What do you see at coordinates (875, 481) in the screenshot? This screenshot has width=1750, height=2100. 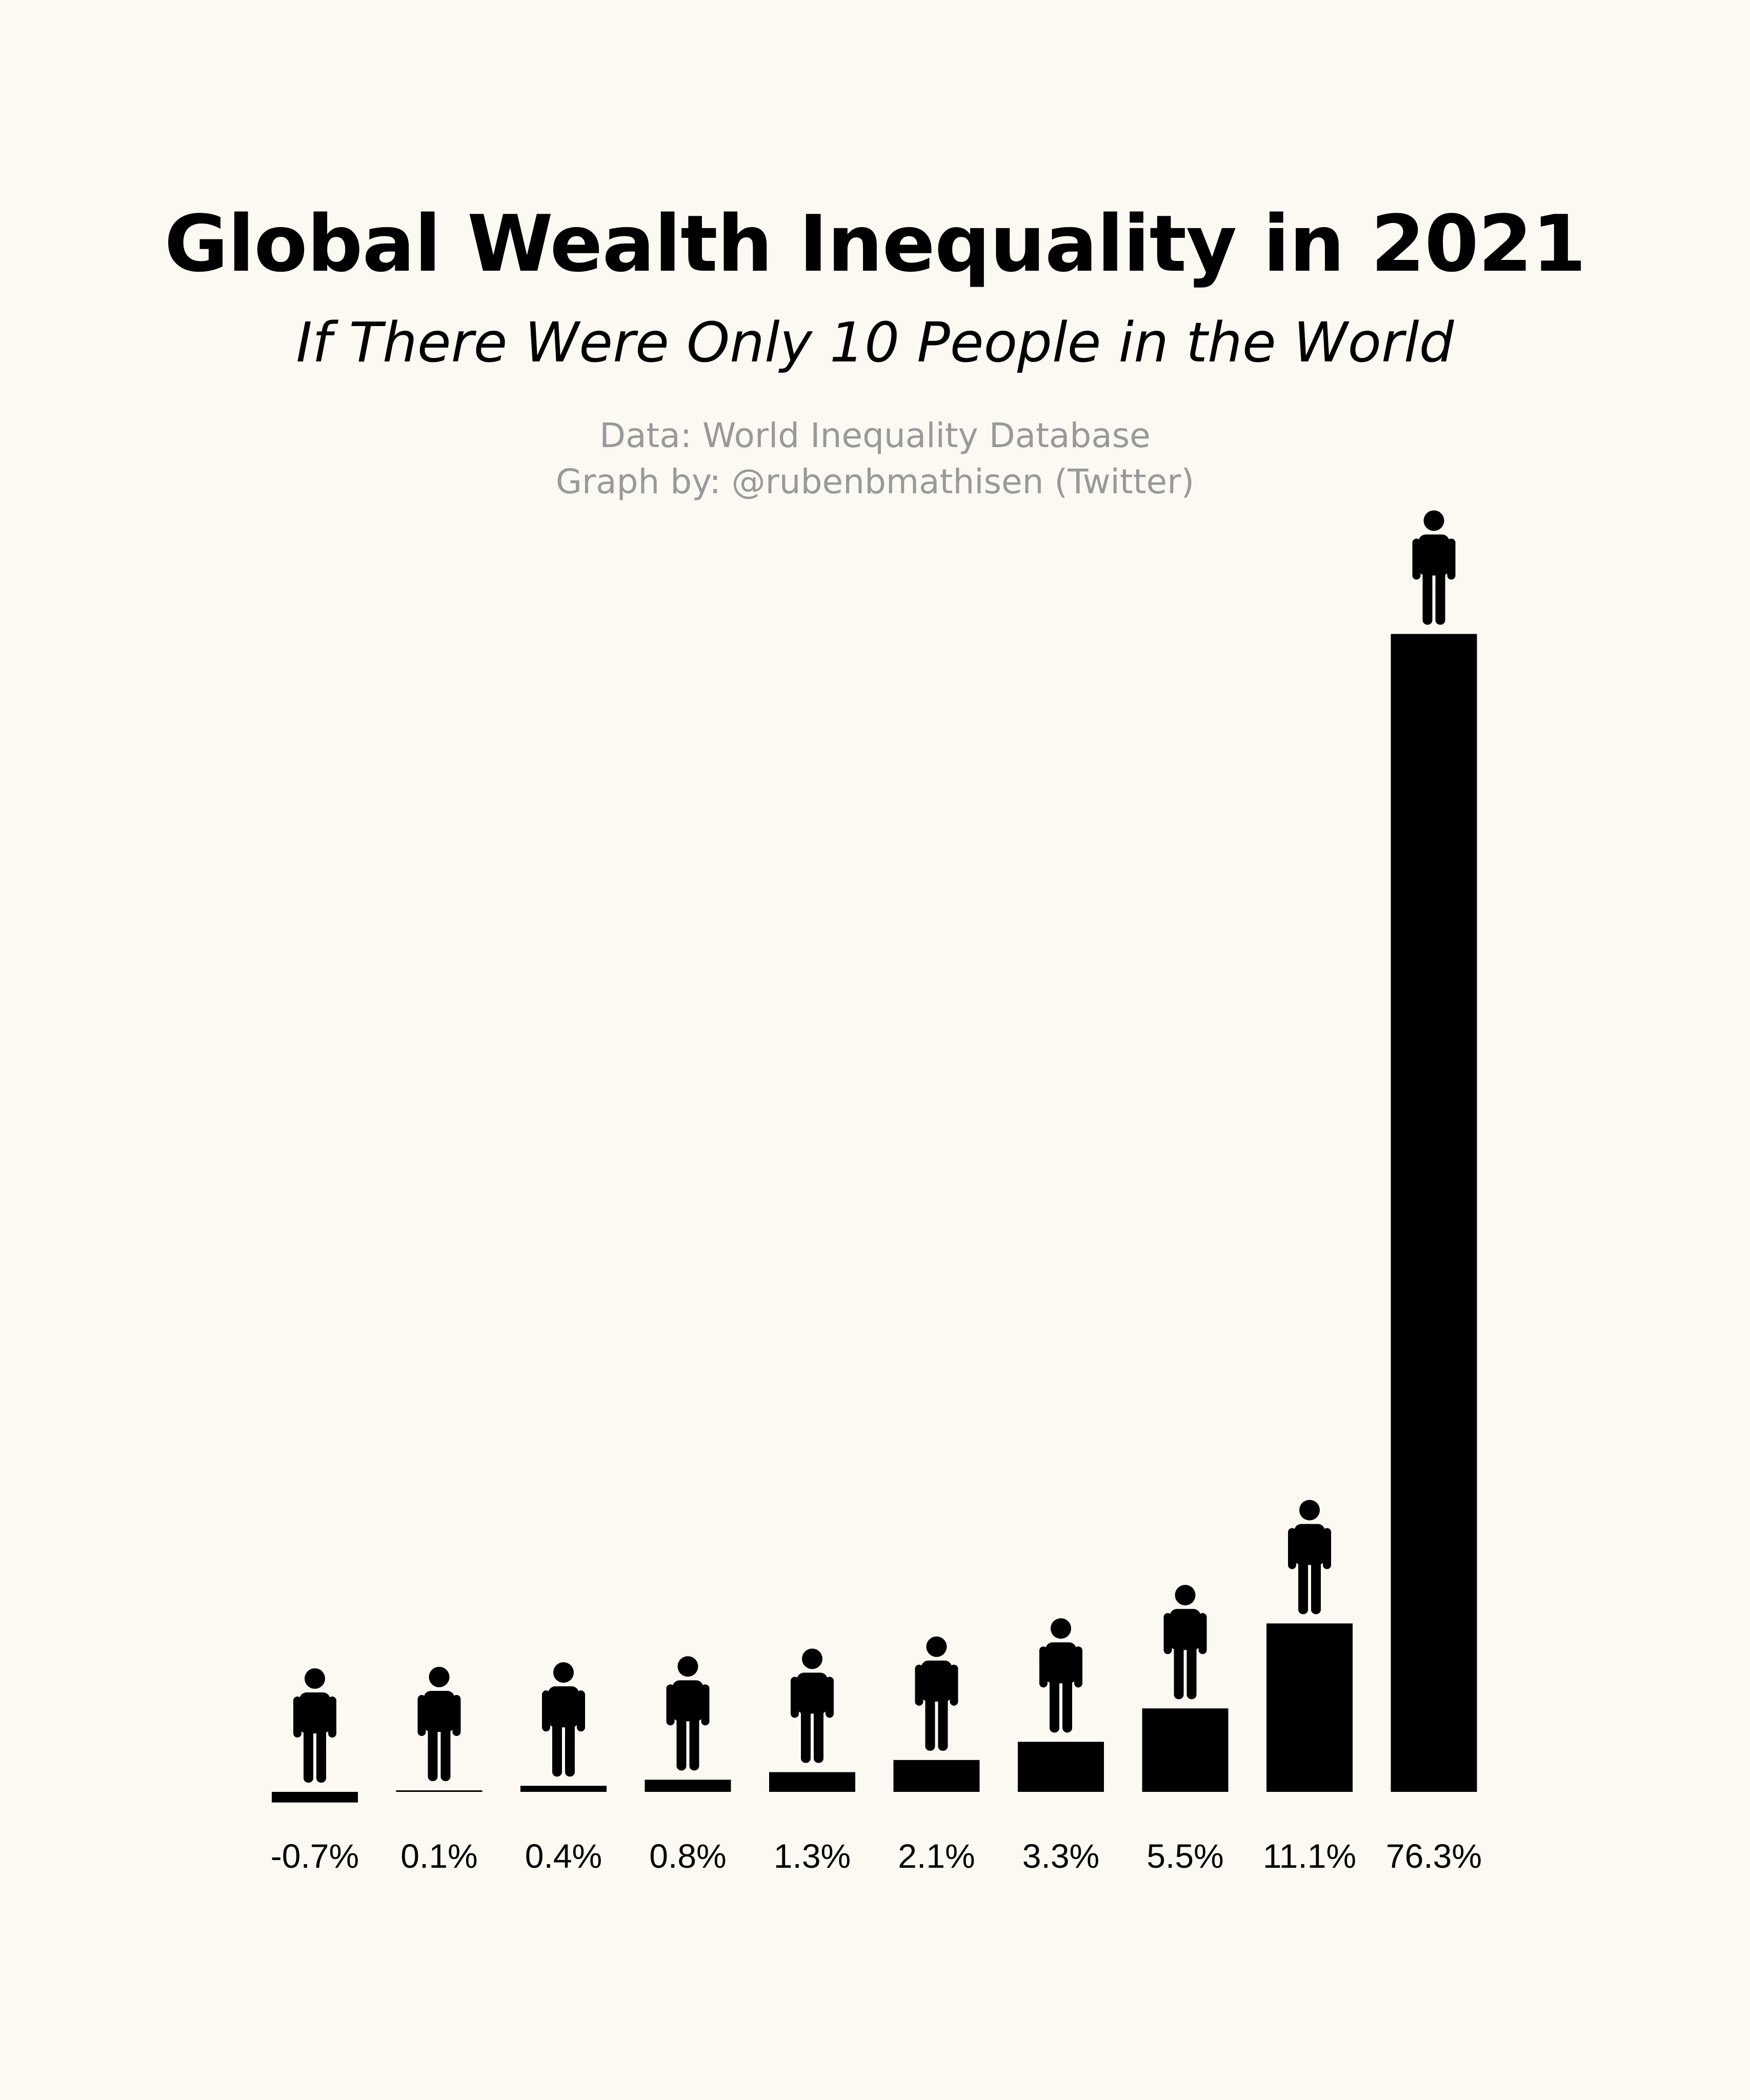 I see `graph-author-credit: Graph by: @rubenbmathisen (Twitter)` at bounding box center [875, 481].